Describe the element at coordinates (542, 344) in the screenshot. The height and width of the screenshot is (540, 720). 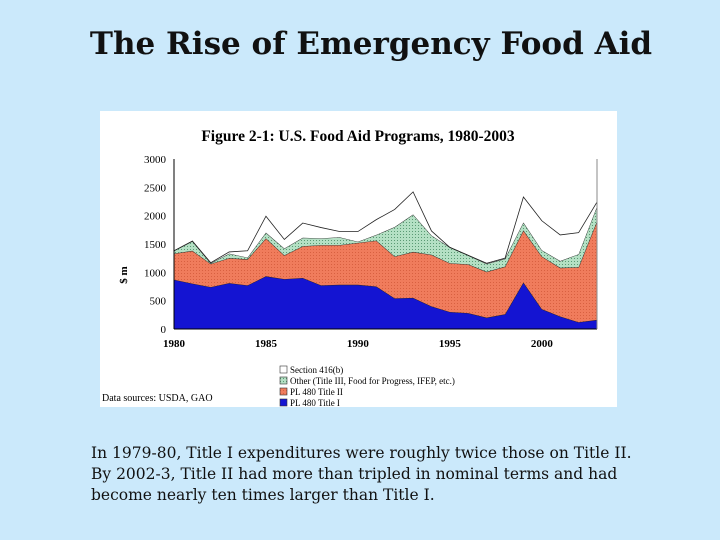
I see `x-tick-label: 2000` at that location.